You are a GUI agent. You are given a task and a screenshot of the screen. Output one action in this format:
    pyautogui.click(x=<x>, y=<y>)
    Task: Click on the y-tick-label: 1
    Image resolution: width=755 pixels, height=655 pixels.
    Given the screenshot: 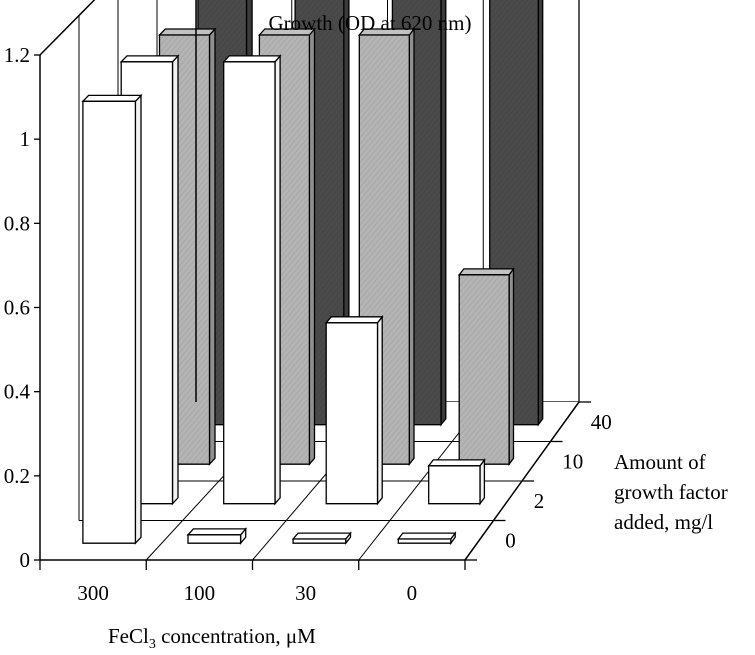 What is the action you would take?
    pyautogui.click(x=25, y=139)
    